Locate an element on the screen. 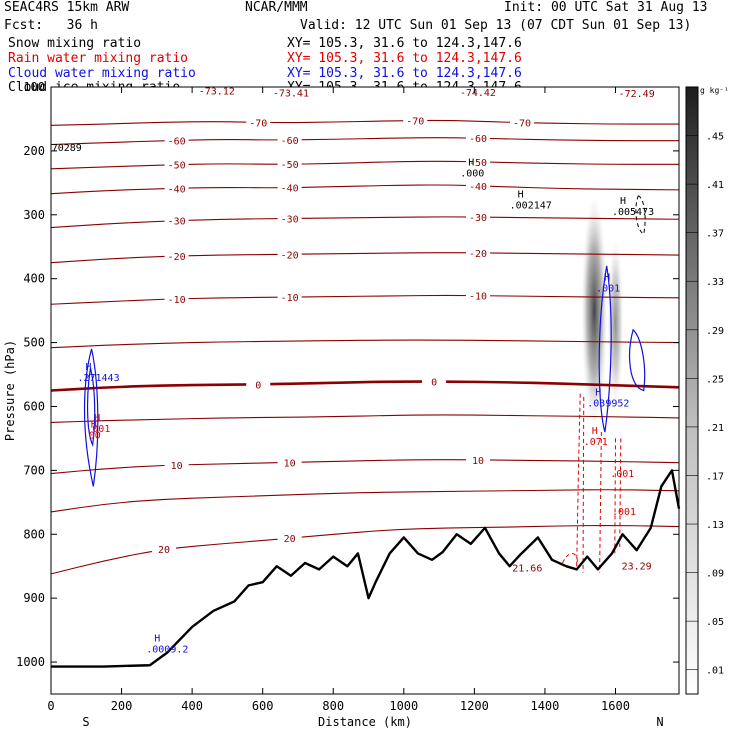  maximum-value: .0009.2 is located at coordinates (167, 649).